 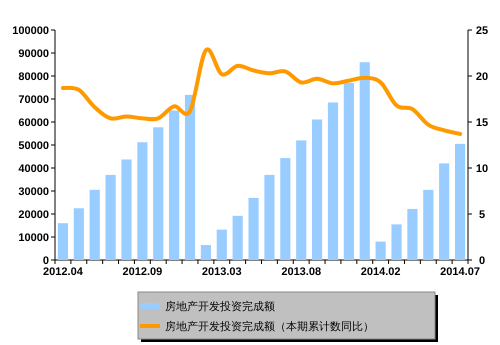 What do you see at coordinates (482, 261) in the screenshot?
I see `y2-tick-label: 0` at bounding box center [482, 261].